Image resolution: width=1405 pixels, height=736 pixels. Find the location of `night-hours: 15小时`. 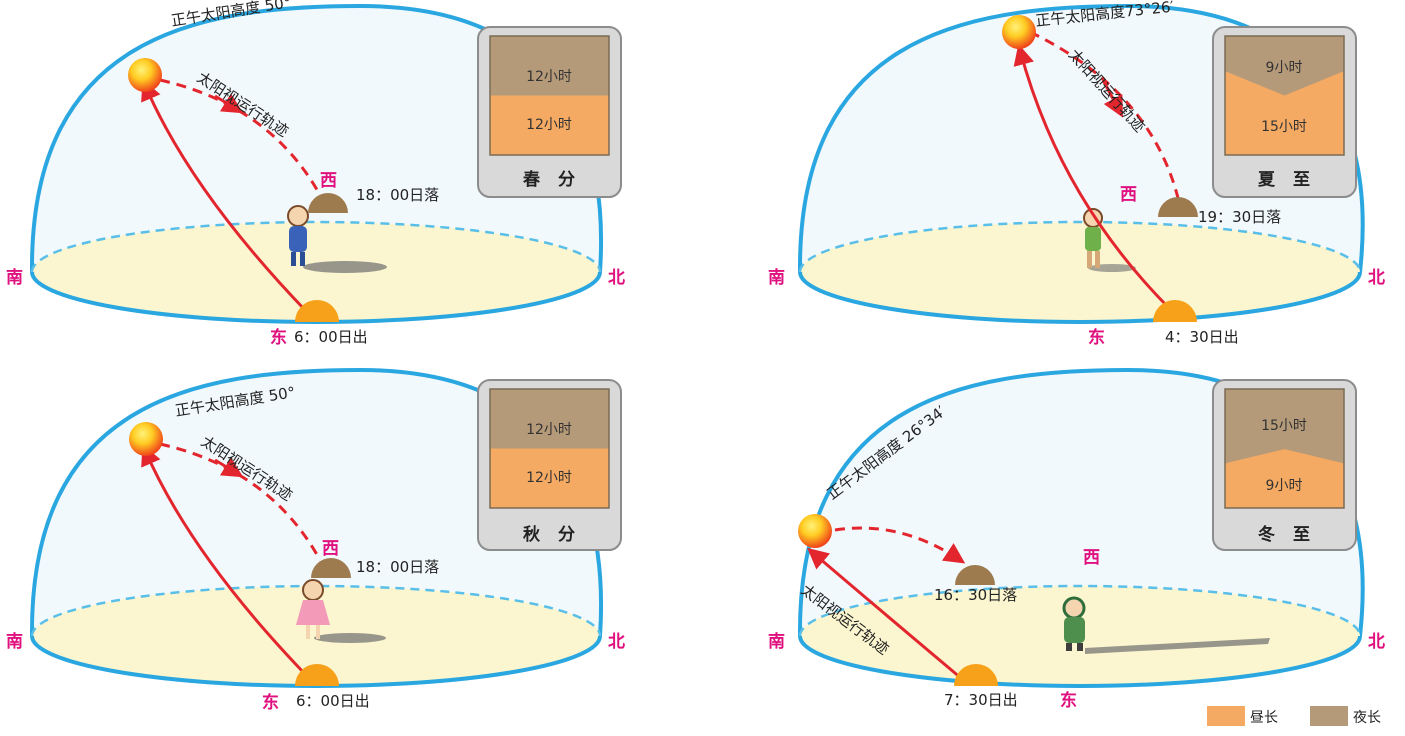

night-hours: 15小时 is located at coordinates (1284, 426).